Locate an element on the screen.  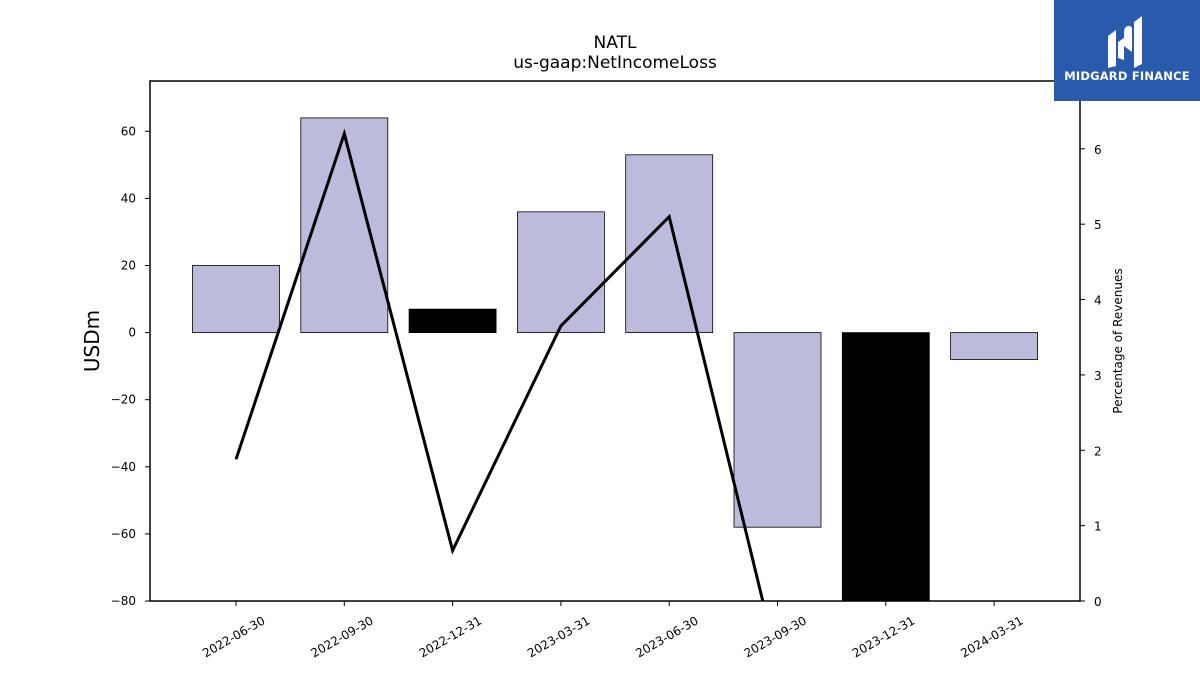
y-axis-label-left: USDm is located at coordinates (92, 341).